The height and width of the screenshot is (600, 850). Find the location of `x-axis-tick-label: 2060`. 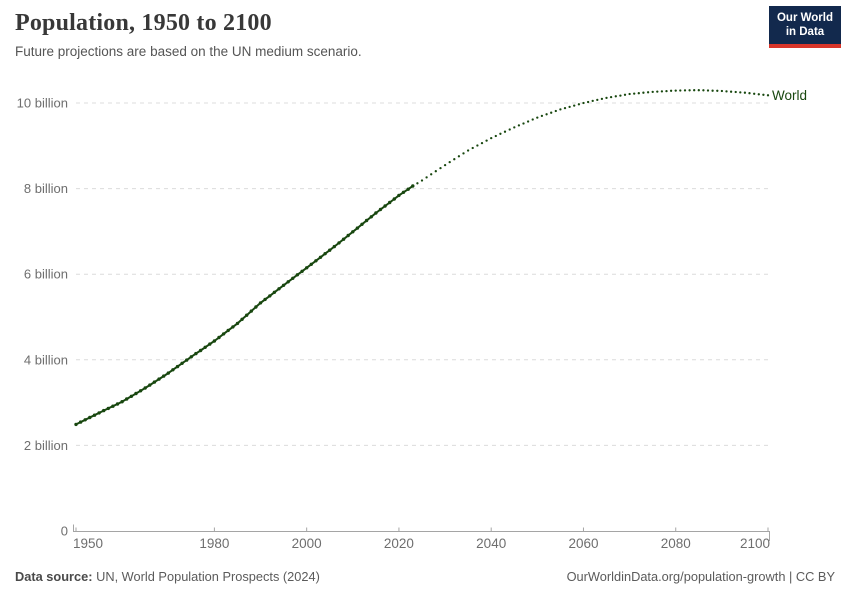

x-axis-tick-label: 2060 is located at coordinates (583, 543).